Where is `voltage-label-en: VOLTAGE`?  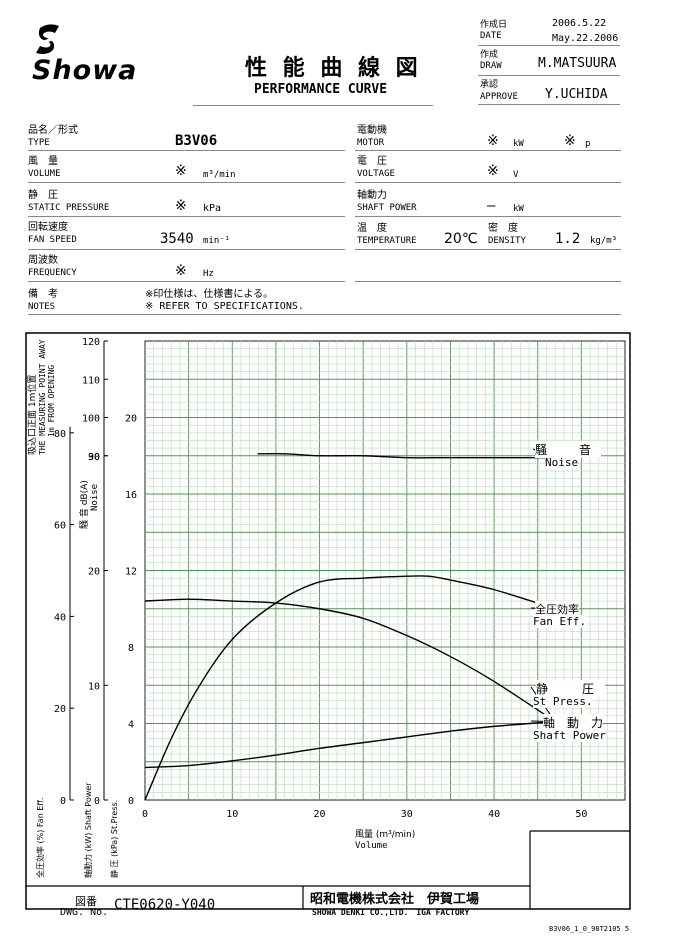 voltage-label-en: VOLTAGE is located at coordinates (376, 174).